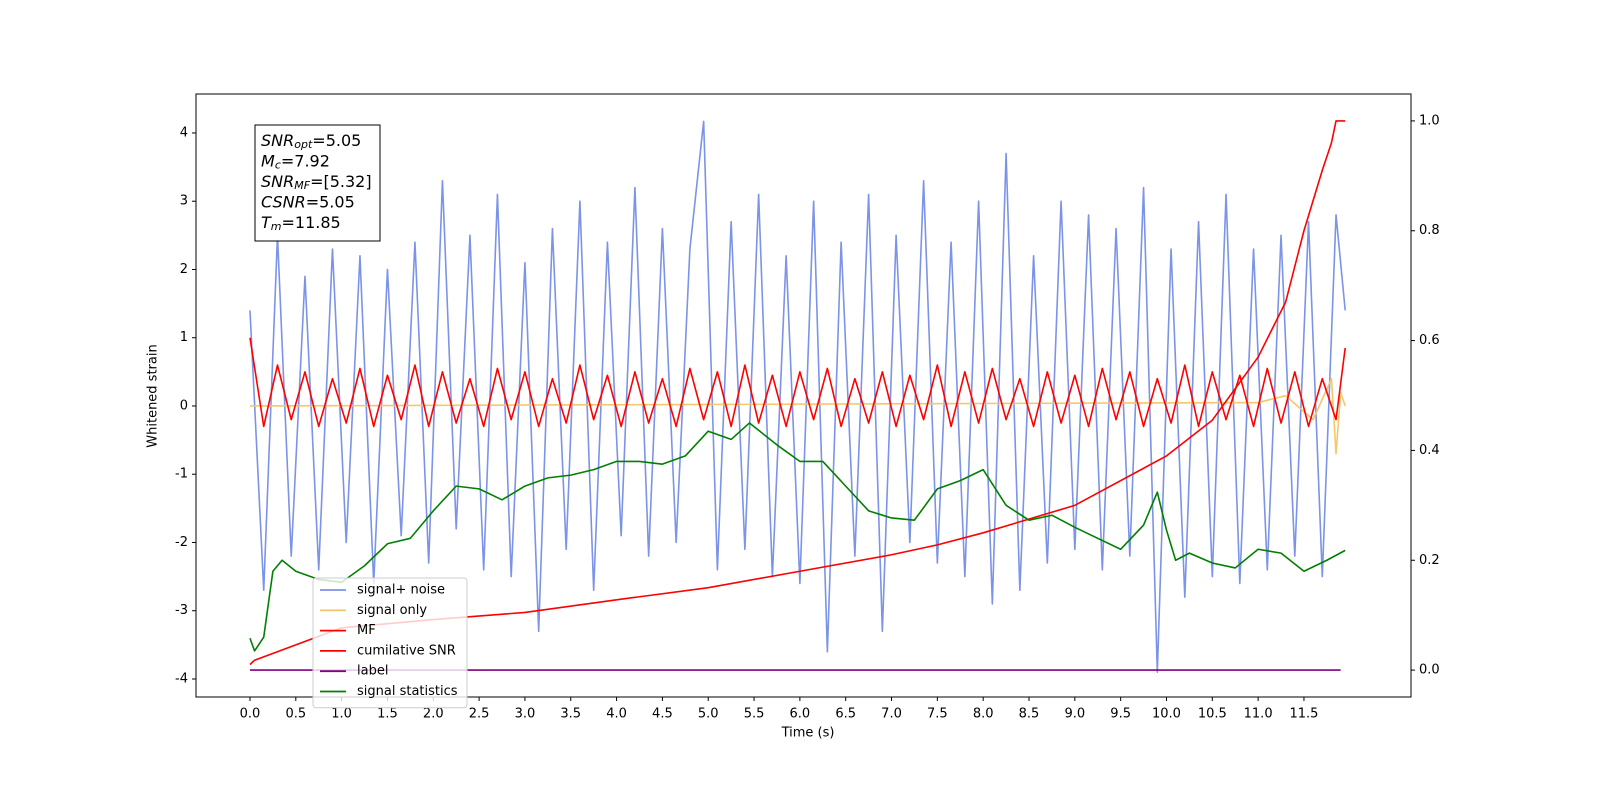  I want to click on x-tick-label: 7.0, so click(891, 714).